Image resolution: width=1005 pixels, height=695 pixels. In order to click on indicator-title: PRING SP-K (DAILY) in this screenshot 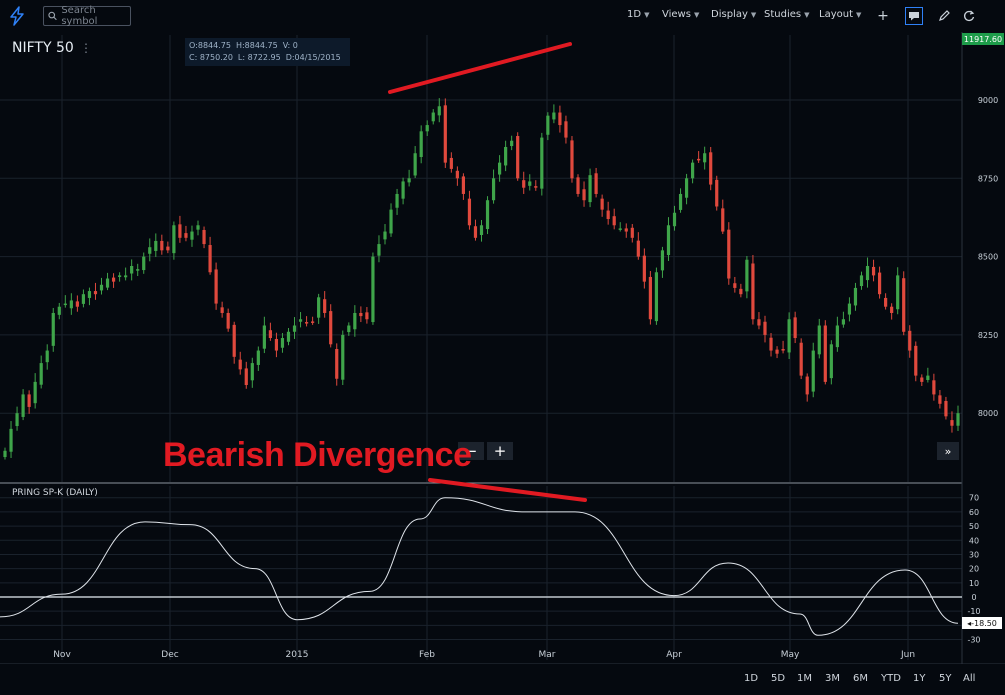, I will do `click(55, 493)`.